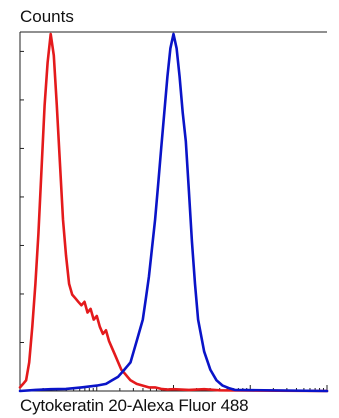 The width and height of the screenshot is (339, 418). What do you see at coordinates (134, 405) in the screenshot?
I see `x-axis-label: Cytokeratin 20-Alexa Fluor 488` at bounding box center [134, 405].